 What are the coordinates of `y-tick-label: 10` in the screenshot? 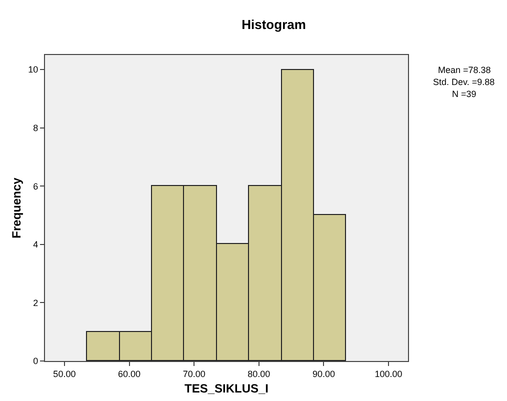 It's located at (33, 69).